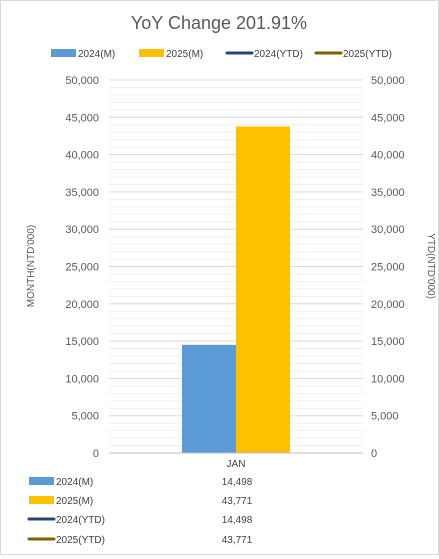  Describe the element at coordinates (96, 54) in the screenshot. I see `legend-label-0: 2024(M)` at that location.